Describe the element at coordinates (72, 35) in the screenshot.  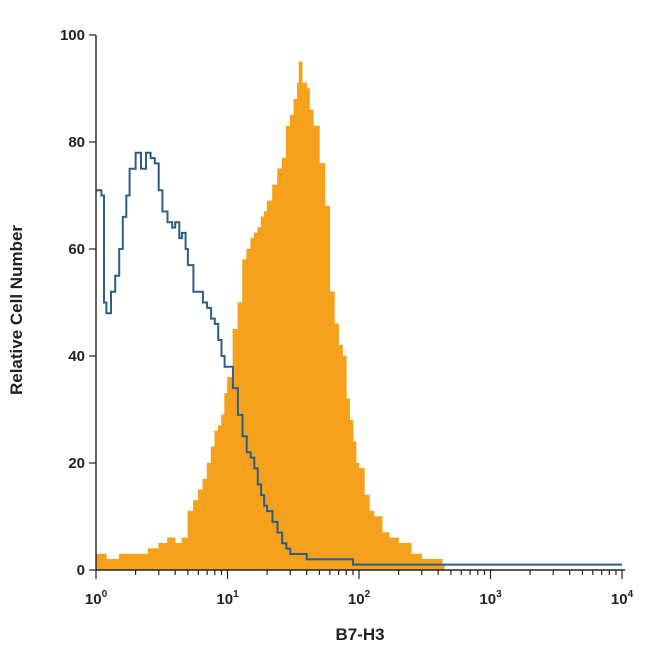
I see `y-tick-label: 100` at that location.